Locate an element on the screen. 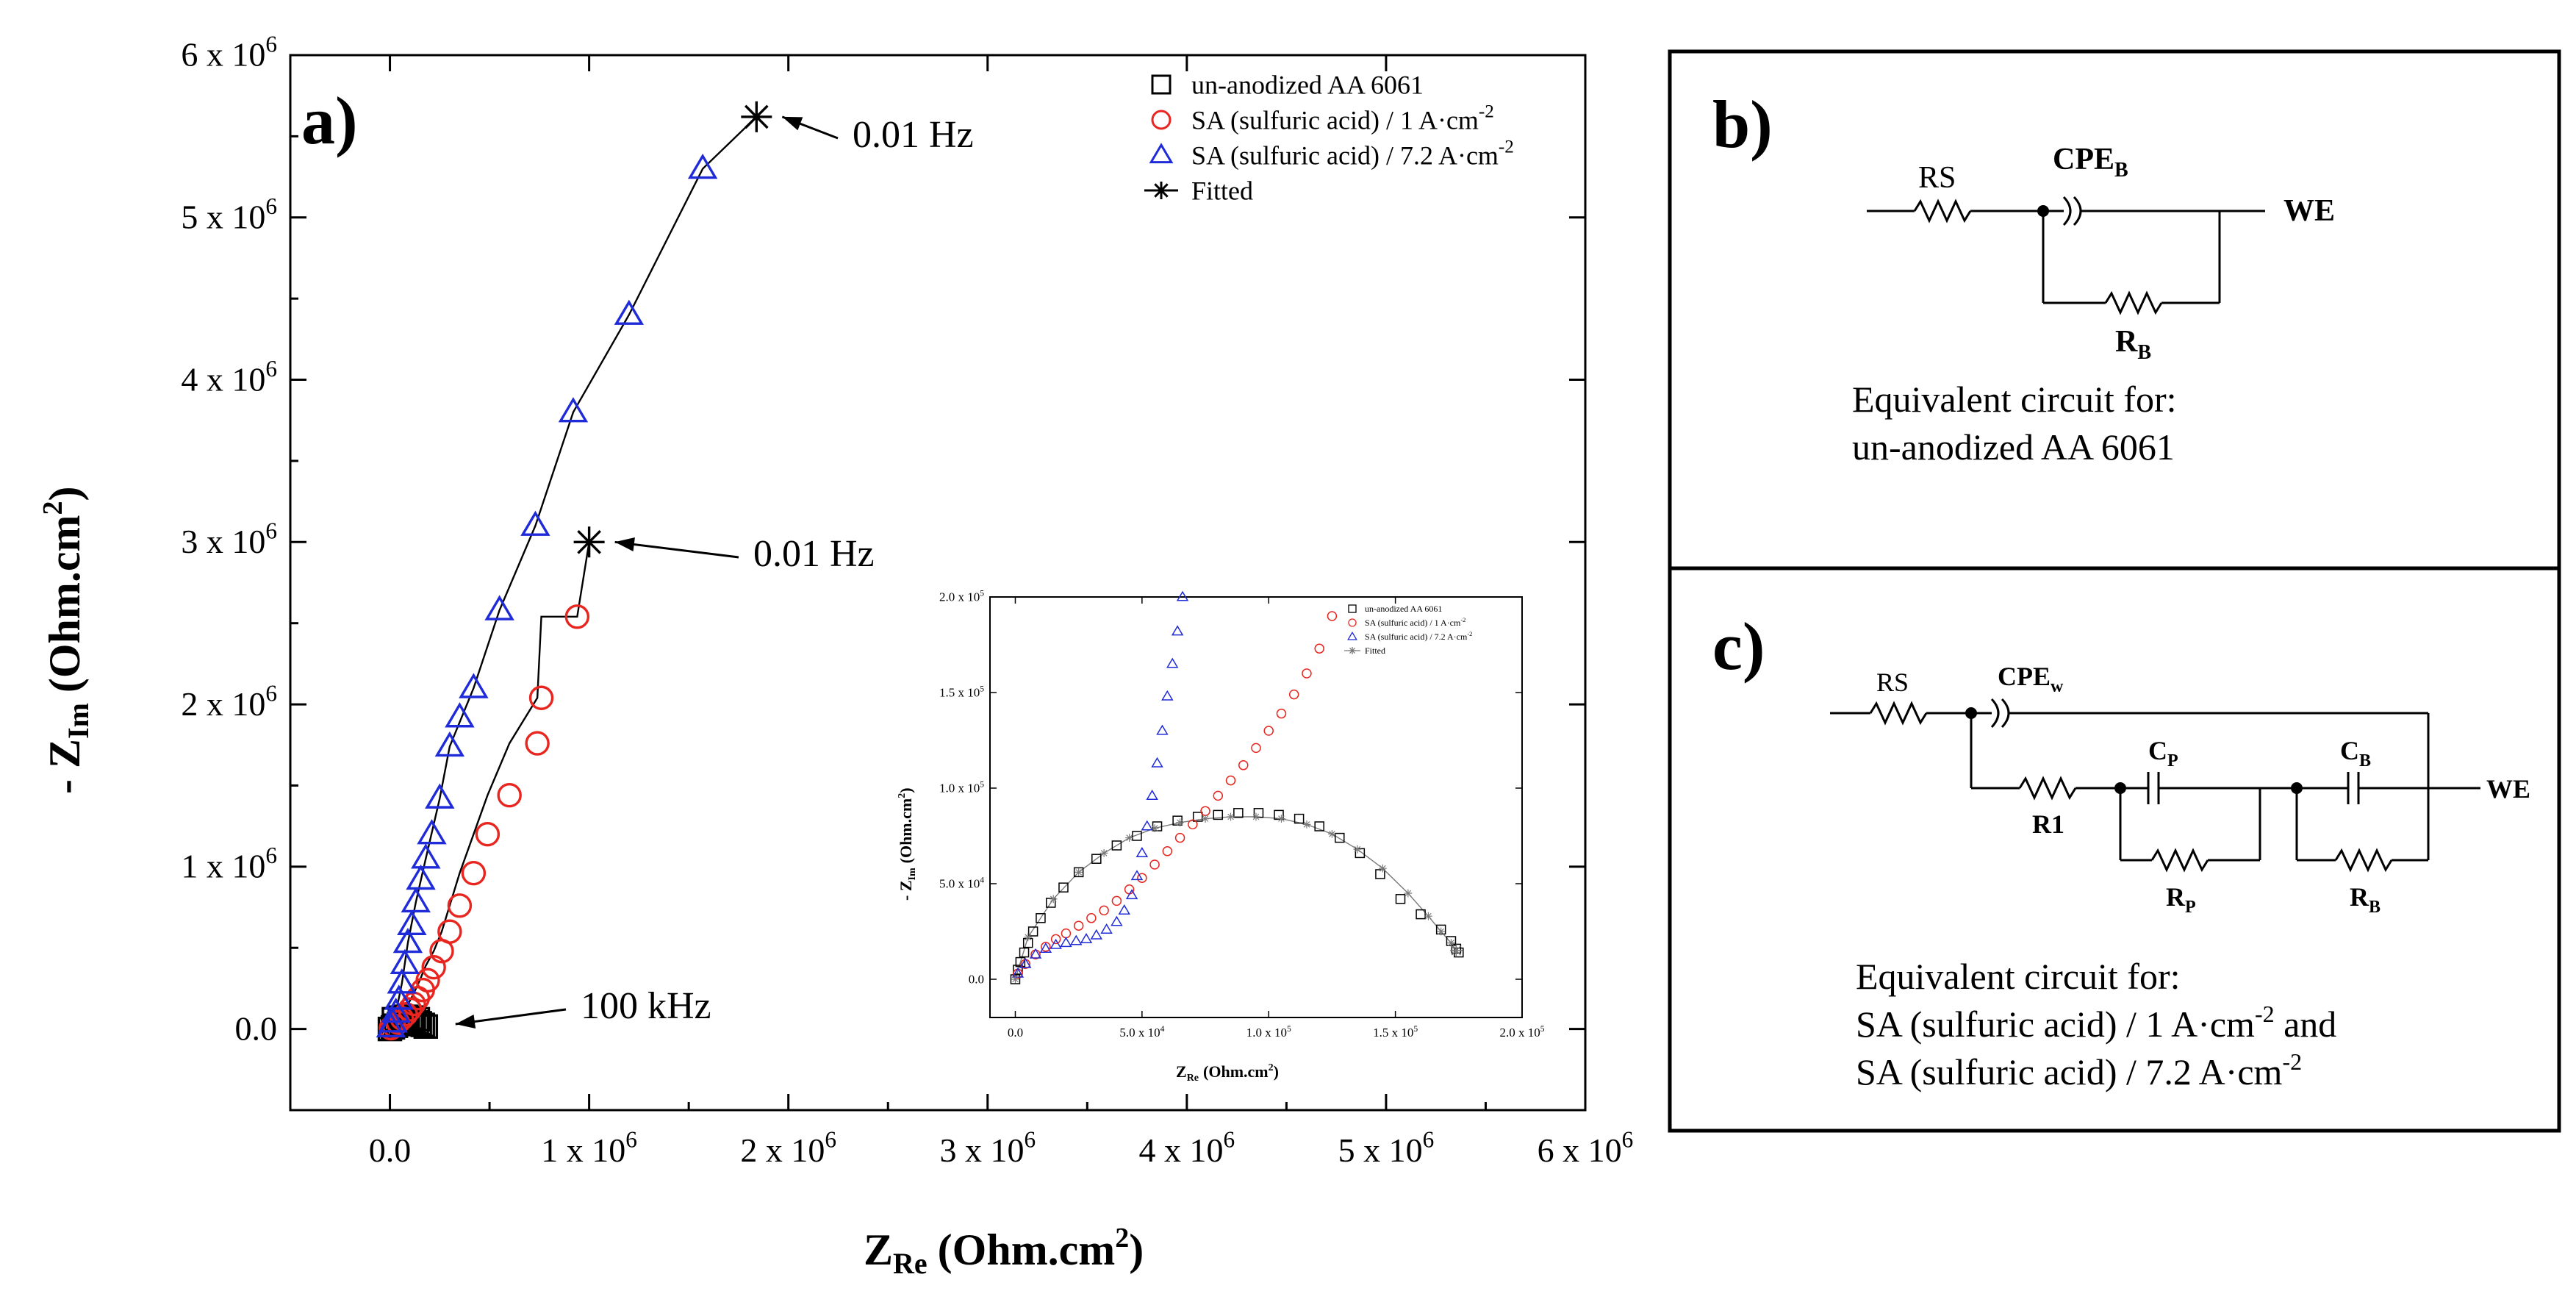 The width and height of the screenshot is (2576, 1302). inset-y-tick-label: 1.5 x 10⁵ is located at coordinates (961, 691).